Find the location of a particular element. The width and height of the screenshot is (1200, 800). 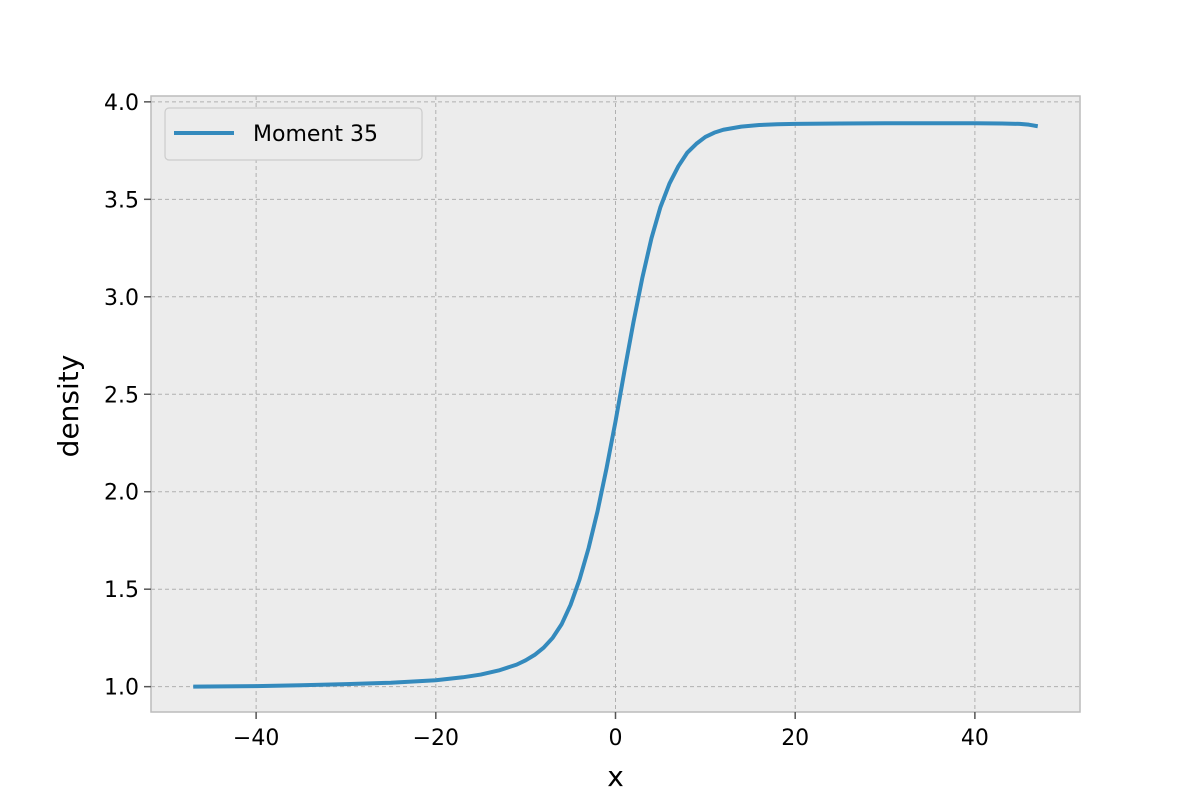

y-tick-label: 3.5 is located at coordinates (121, 200).